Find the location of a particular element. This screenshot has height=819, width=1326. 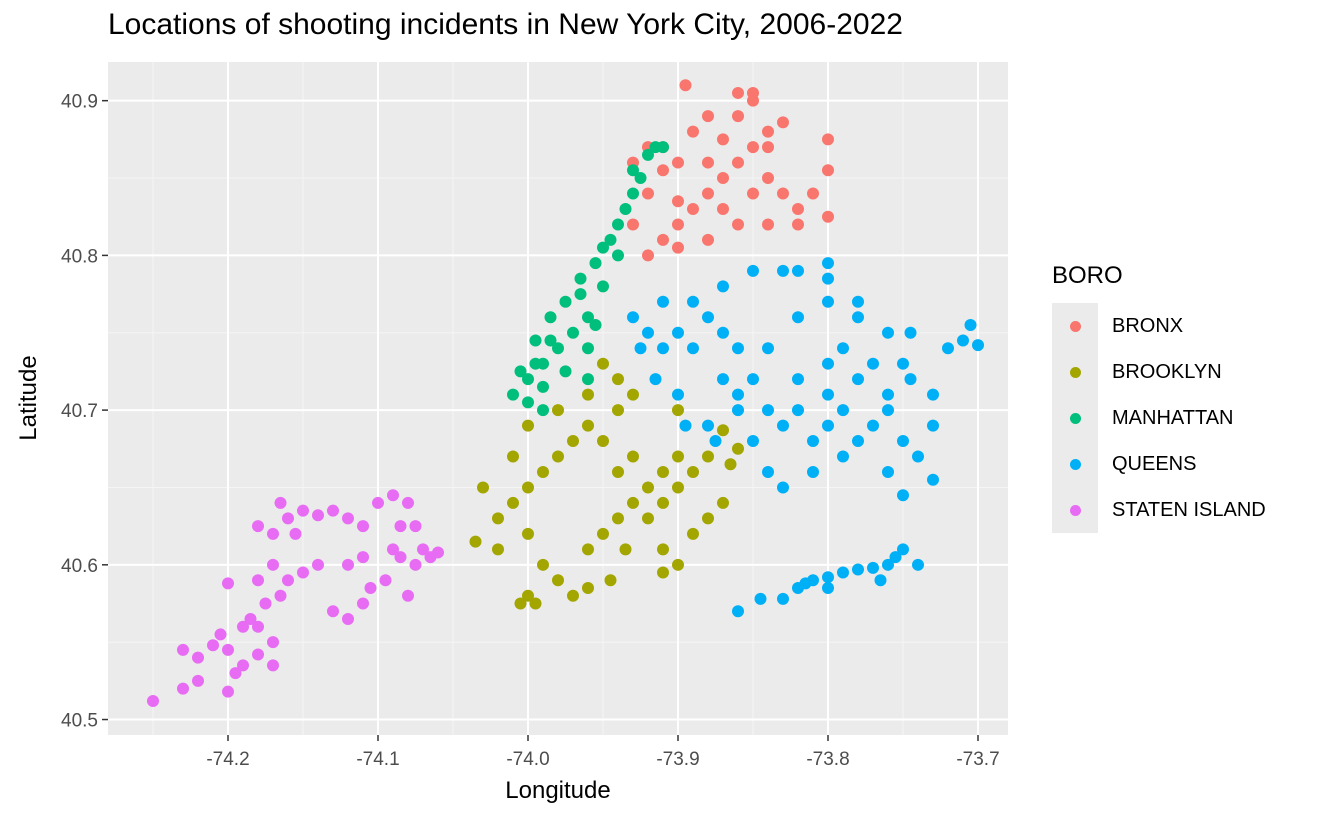

y-tick-label: 40.9 is located at coordinates (79, 102).